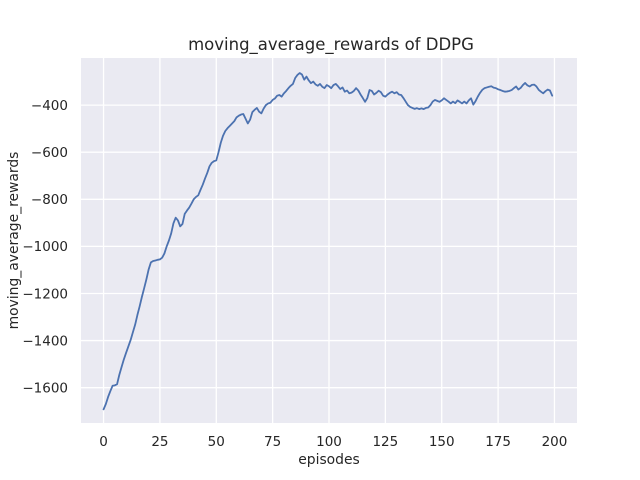  I want to click on x-tick-label: 175, so click(498, 442).